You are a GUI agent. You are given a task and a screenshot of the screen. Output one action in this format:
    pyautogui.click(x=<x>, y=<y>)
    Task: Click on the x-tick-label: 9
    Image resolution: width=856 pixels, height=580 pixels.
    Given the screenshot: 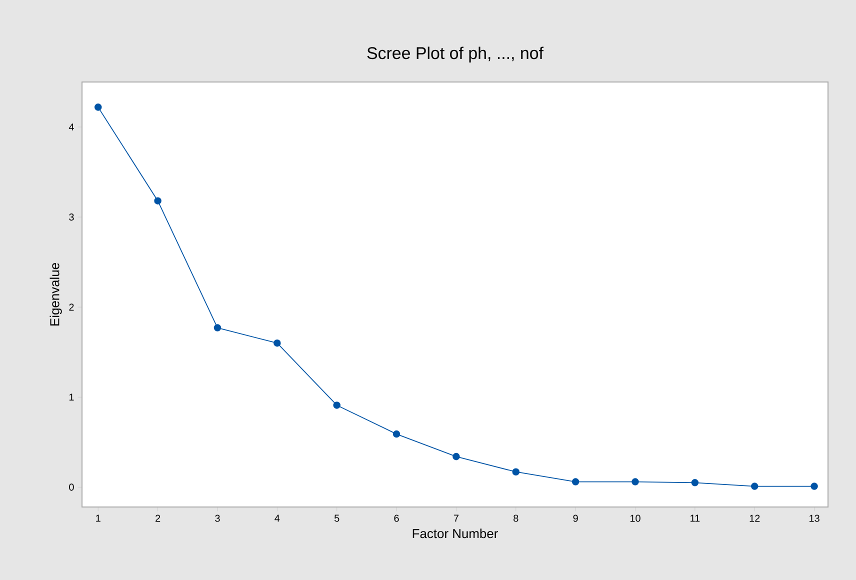 What is the action you would take?
    pyautogui.click(x=575, y=518)
    